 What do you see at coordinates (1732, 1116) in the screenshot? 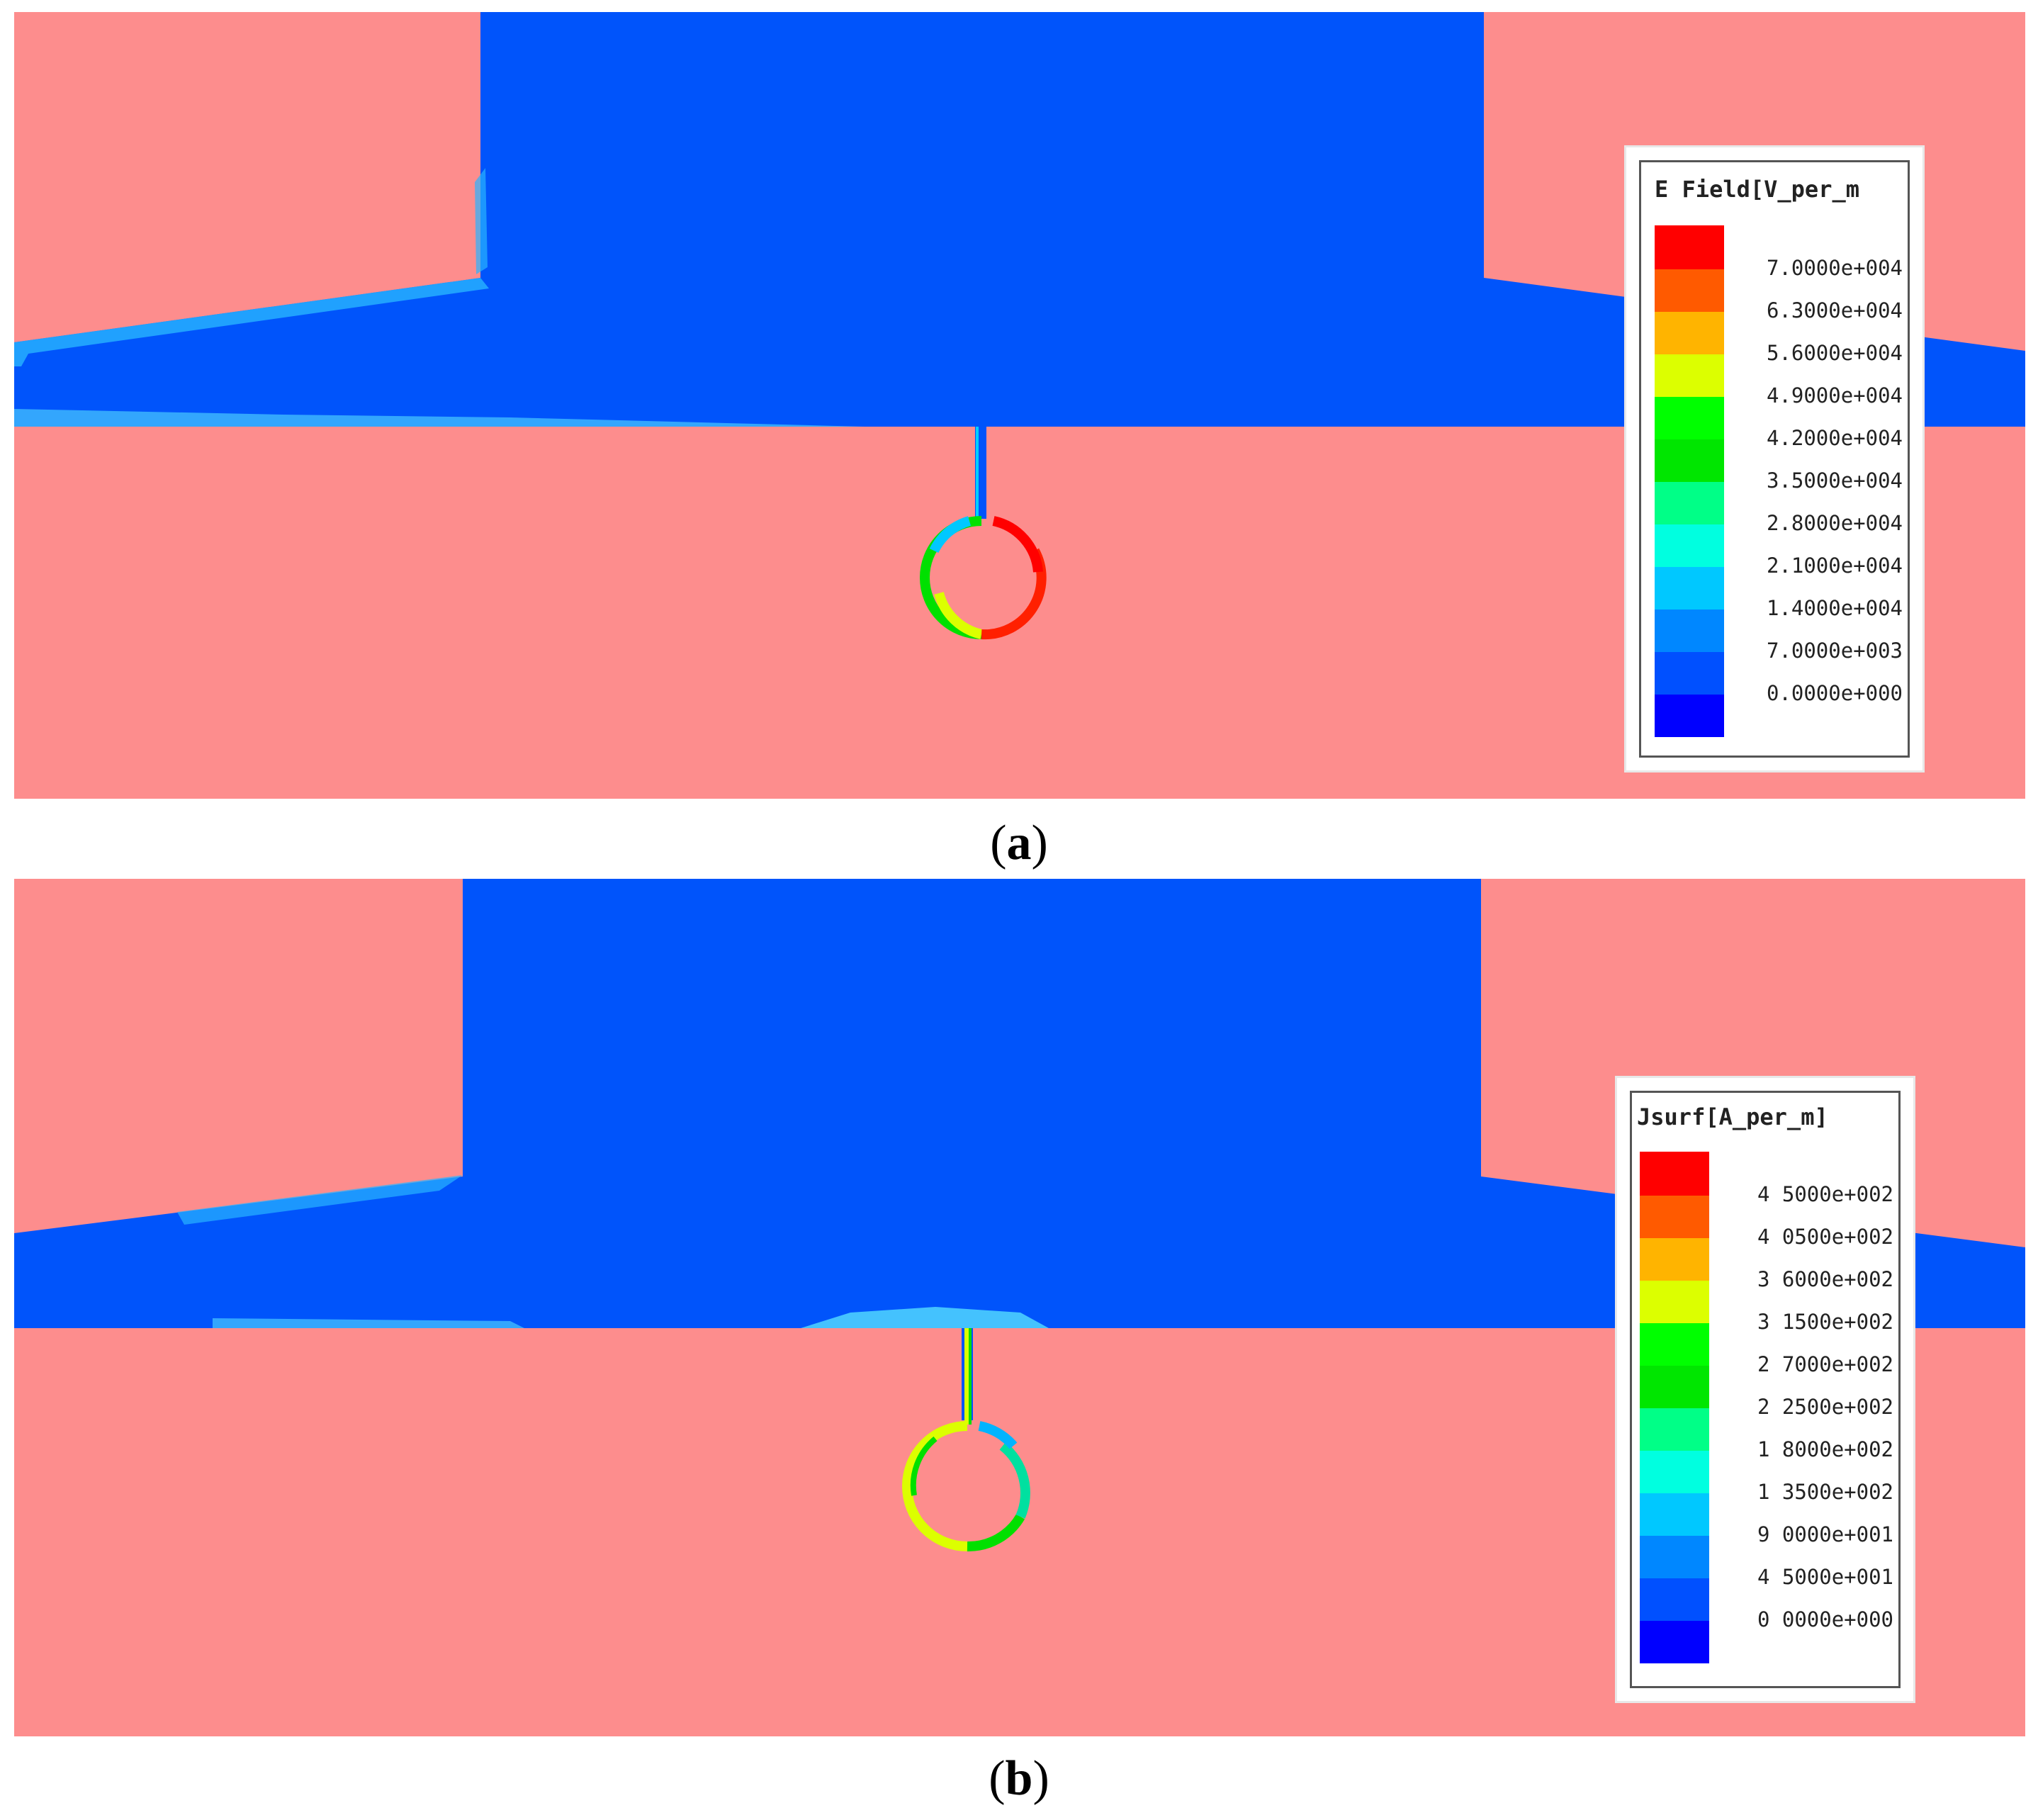
I see `legend-title: Jsurf[A_per_m]` at bounding box center [1732, 1116].